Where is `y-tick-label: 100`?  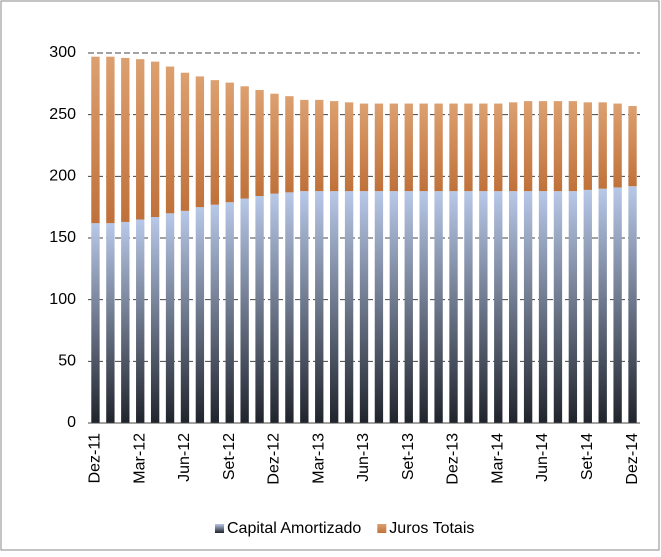 y-tick-label: 100 is located at coordinates (62, 299).